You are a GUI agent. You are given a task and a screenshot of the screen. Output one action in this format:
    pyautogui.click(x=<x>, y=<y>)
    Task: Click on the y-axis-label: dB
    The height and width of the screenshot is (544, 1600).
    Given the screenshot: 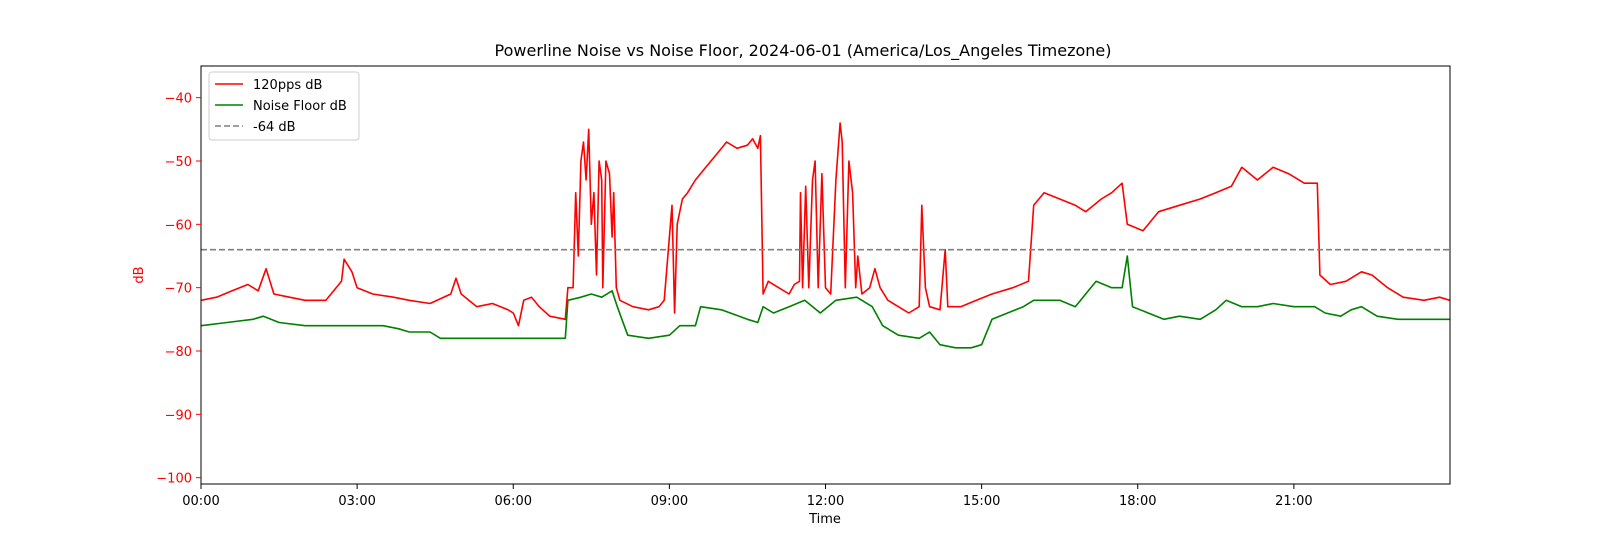 What is the action you would take?
    pyautogui.click(x=139, y=274)
    